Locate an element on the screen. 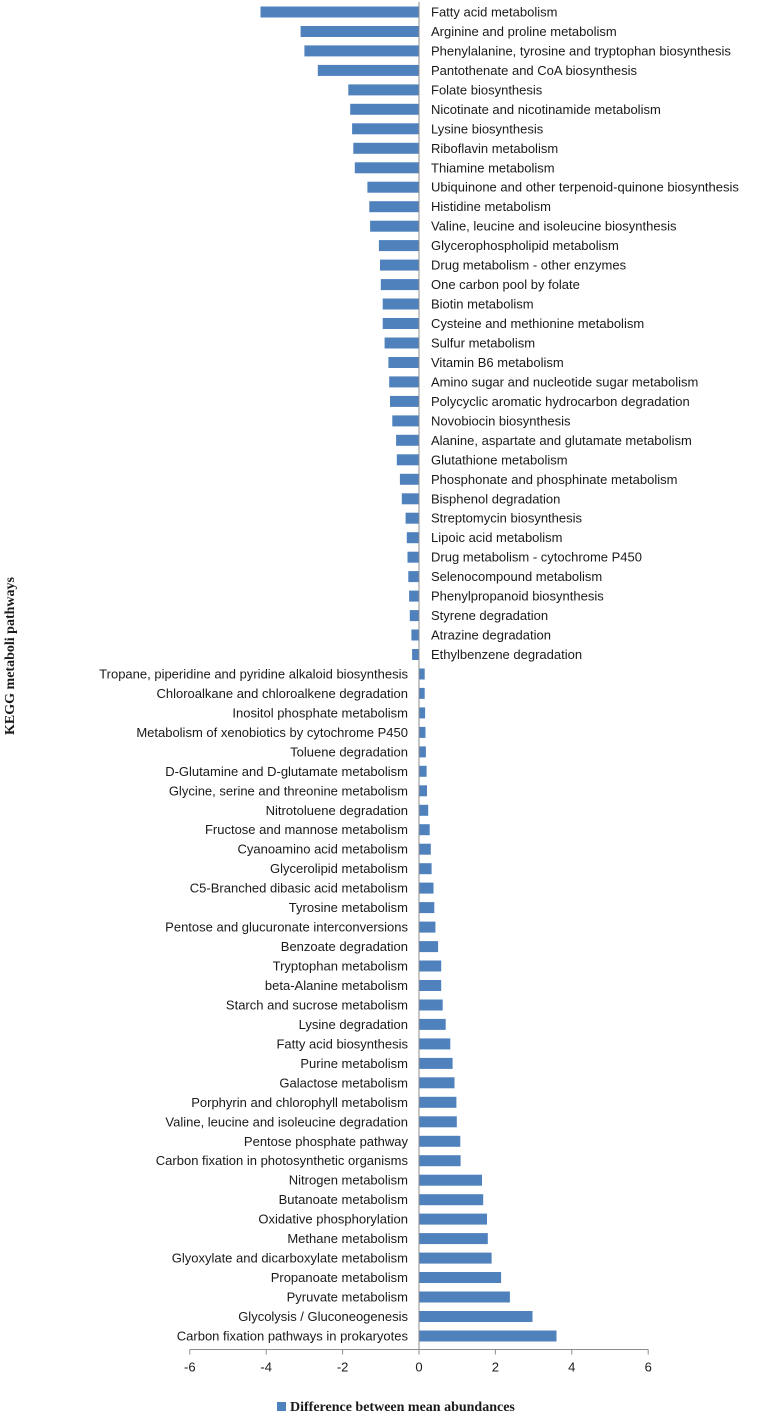 The image size is (775, 1417). category-label: Carbon fixation pathways in prokaryotes is located at coordinates (293, 1336).